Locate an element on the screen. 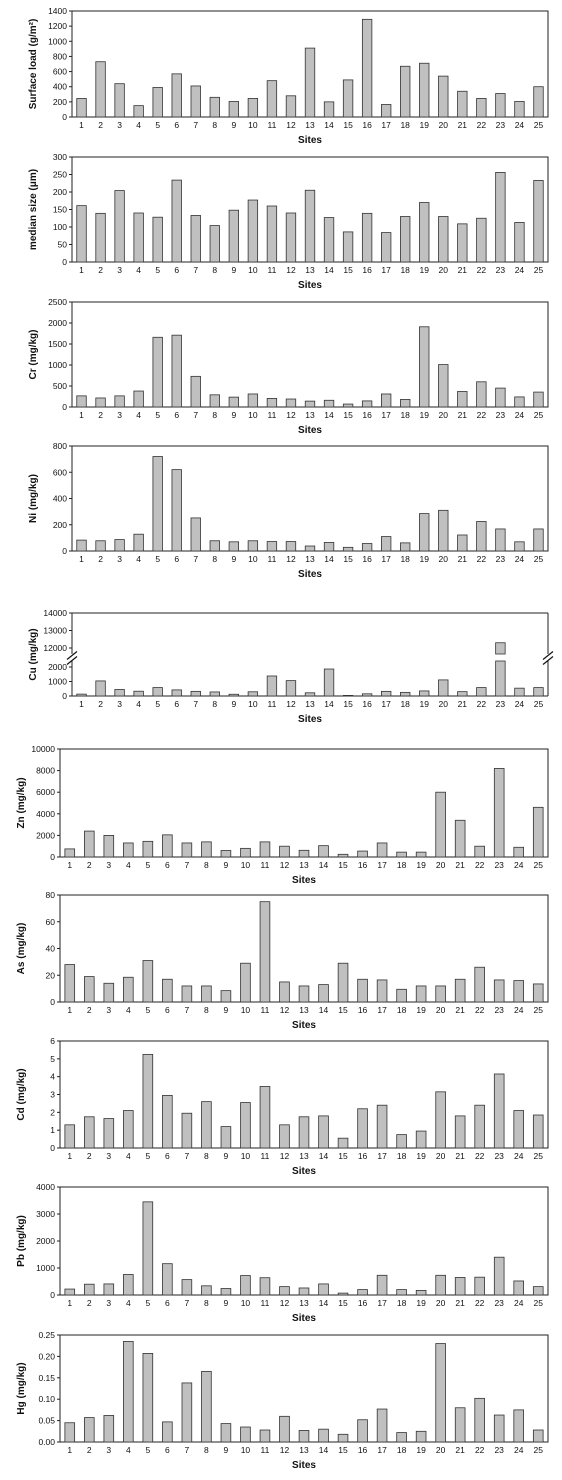  y-tick-label: 1000 is located at coordinates (57, 682).